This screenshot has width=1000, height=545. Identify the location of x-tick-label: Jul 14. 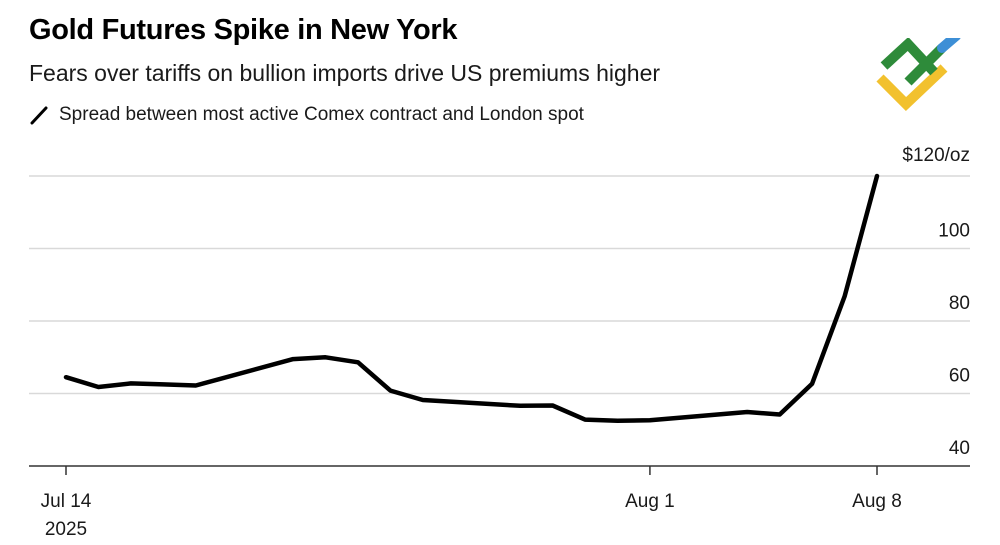
(66, 501).